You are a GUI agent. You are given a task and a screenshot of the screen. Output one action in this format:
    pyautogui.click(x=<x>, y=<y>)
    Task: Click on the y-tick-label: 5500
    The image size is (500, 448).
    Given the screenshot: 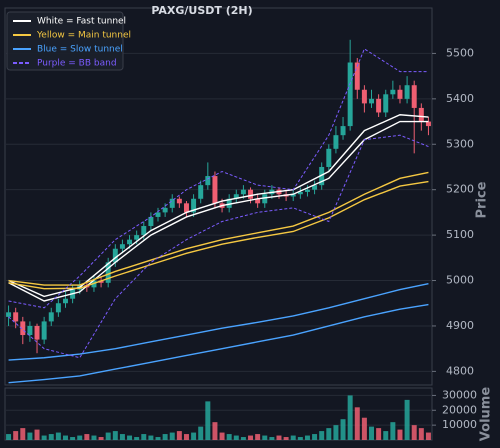 What is the action you would take?
    pyautogui.click(x=460, y=52)
    